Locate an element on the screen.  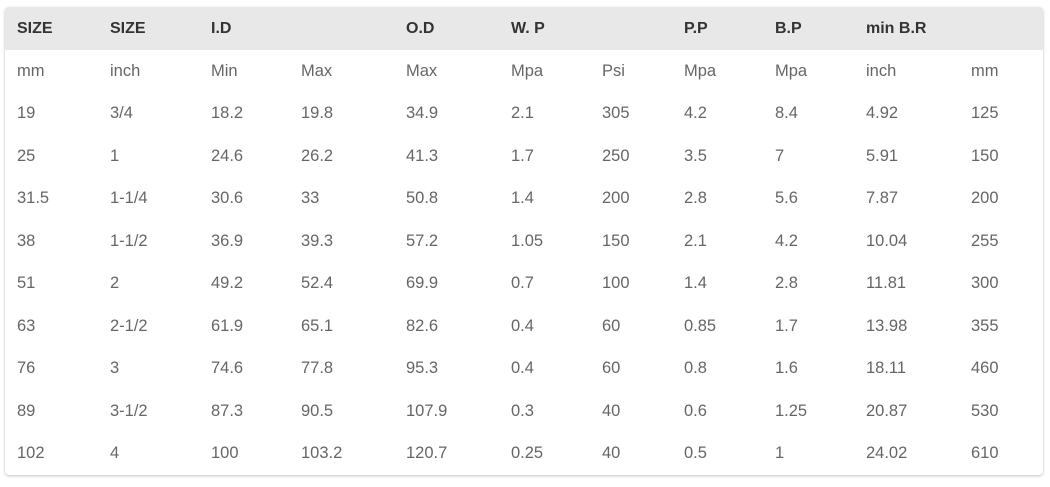
table-cell: 74.6 is located at coordinates (227, 368).